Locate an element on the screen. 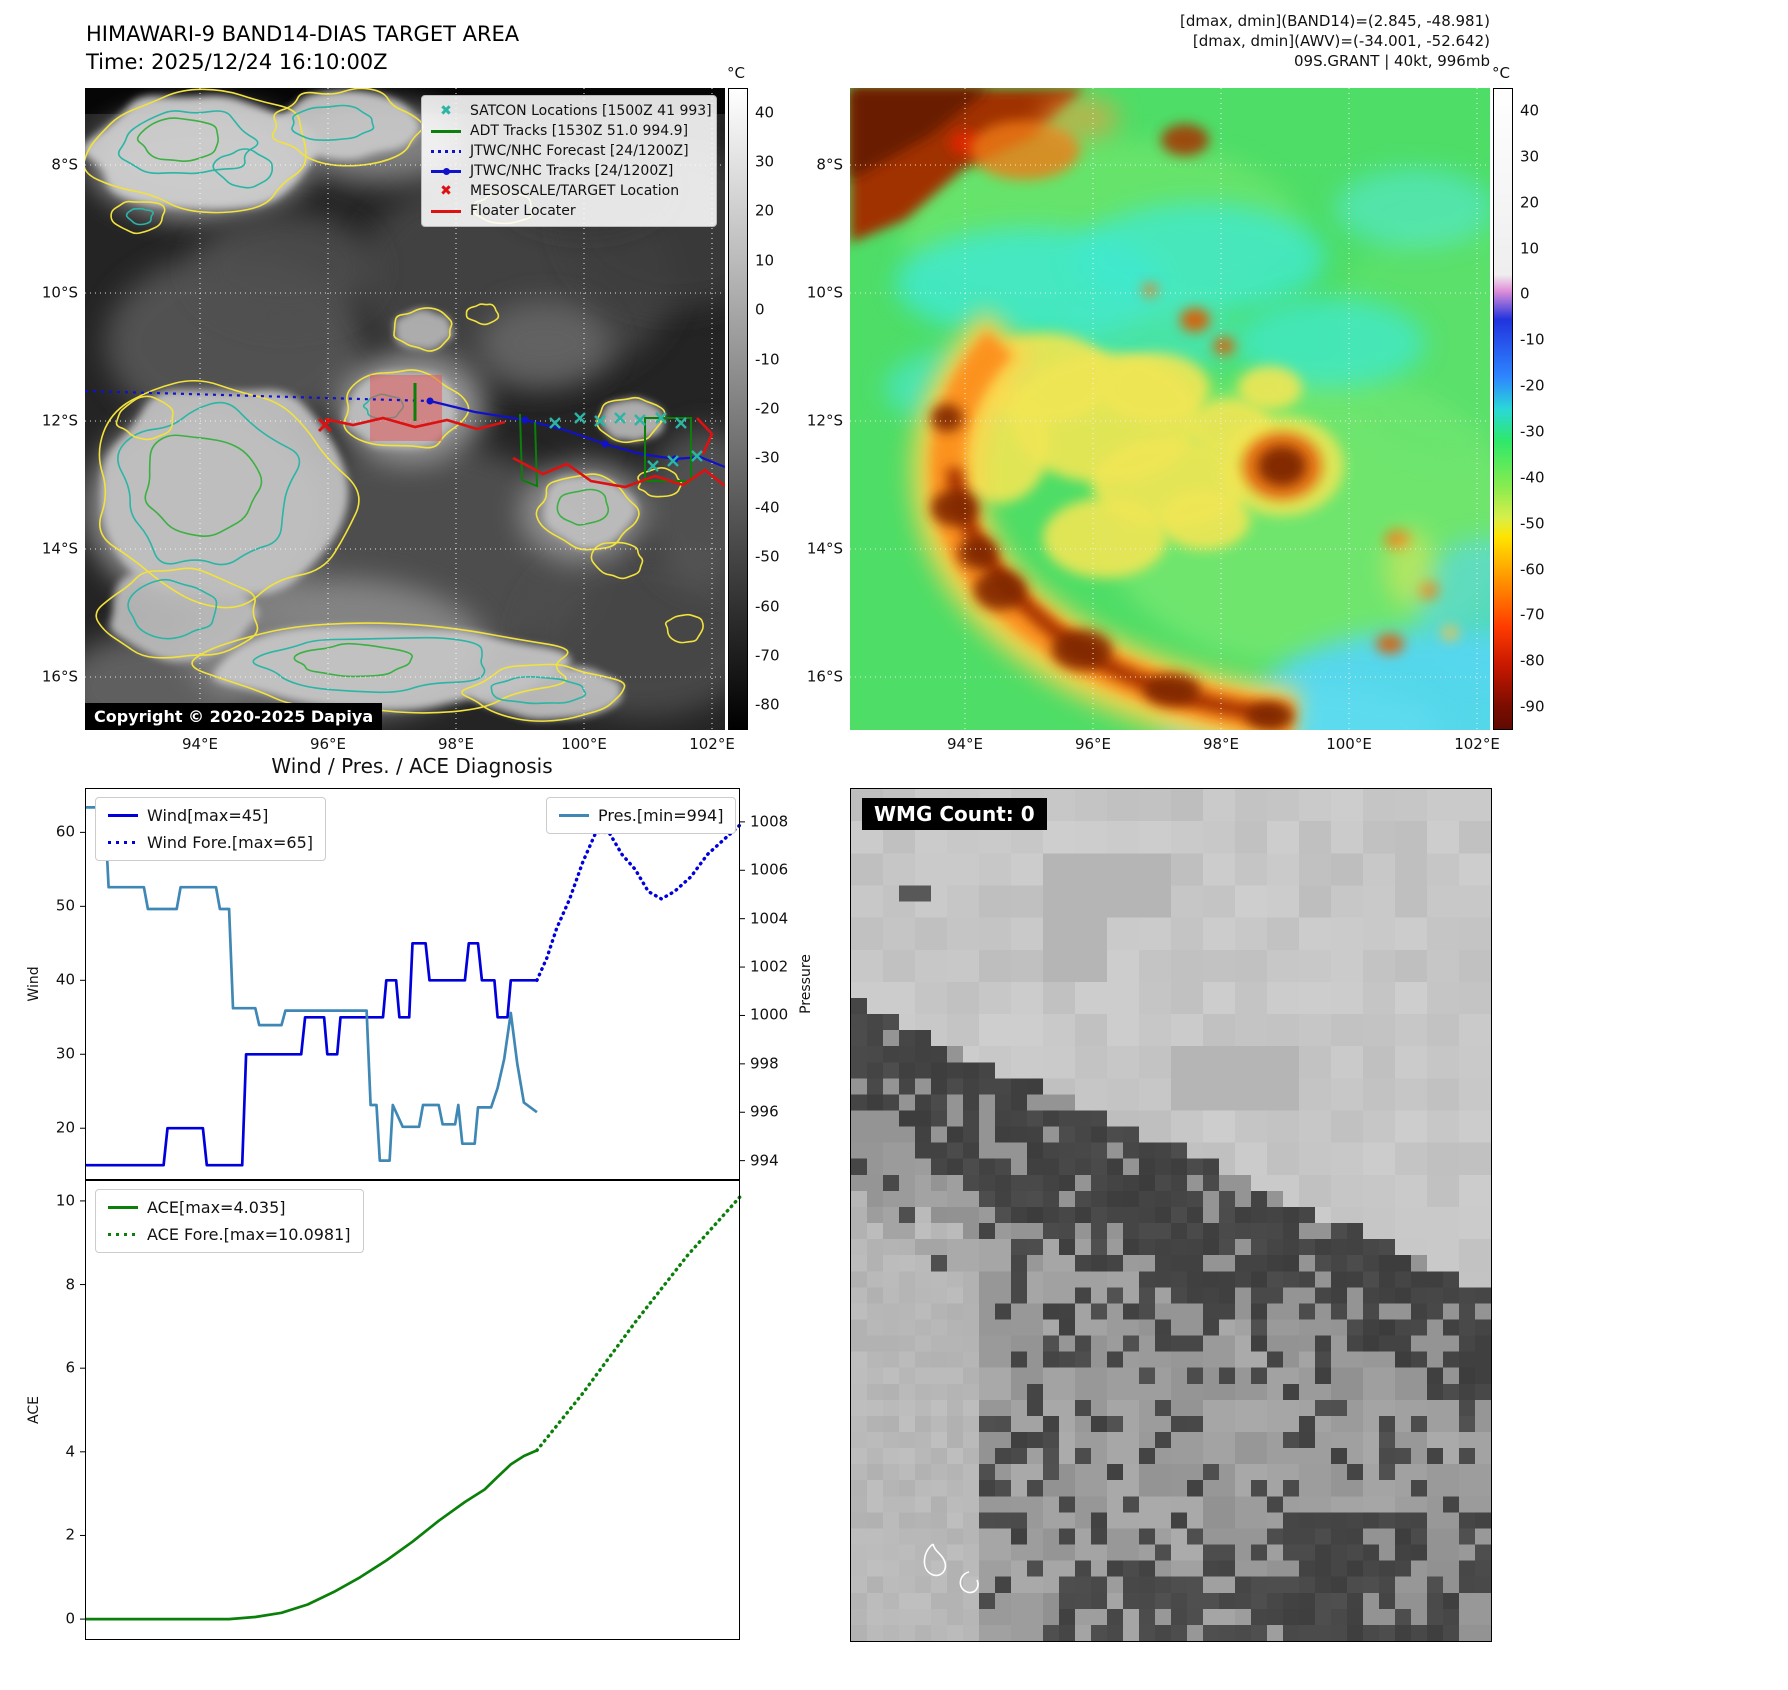 The width and height of the screenshot is (1788, 1690). band14-colorbar-tick: -80 is located at coordinates (767, 704).